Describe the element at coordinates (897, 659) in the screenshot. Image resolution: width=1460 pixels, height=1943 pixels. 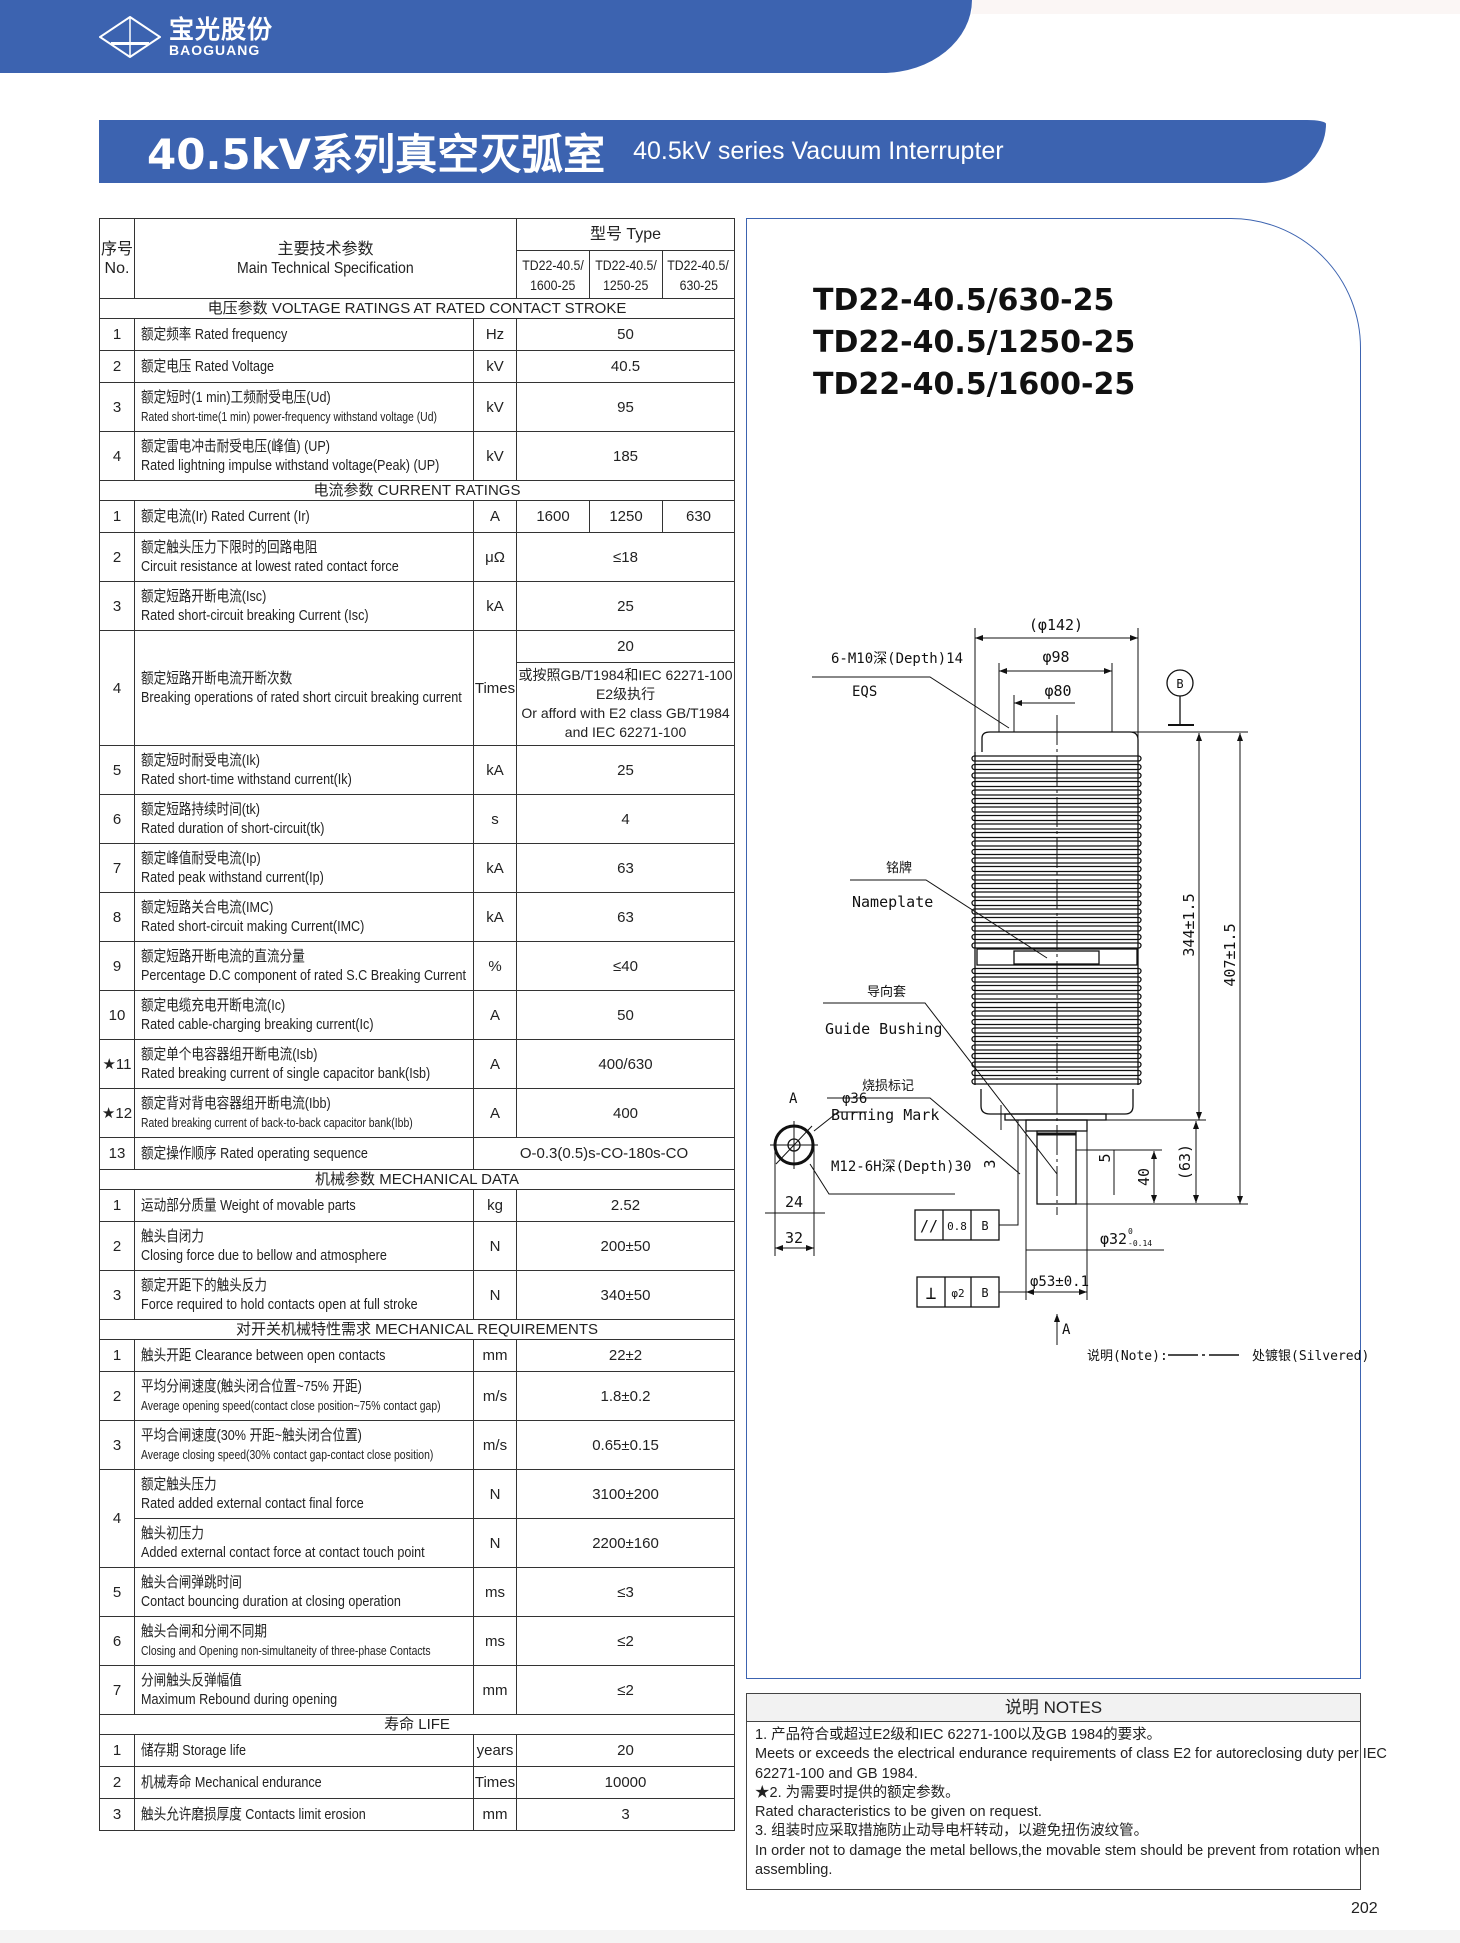
I see `thread-top-label: 6-M10深(Depth)14` at that location.